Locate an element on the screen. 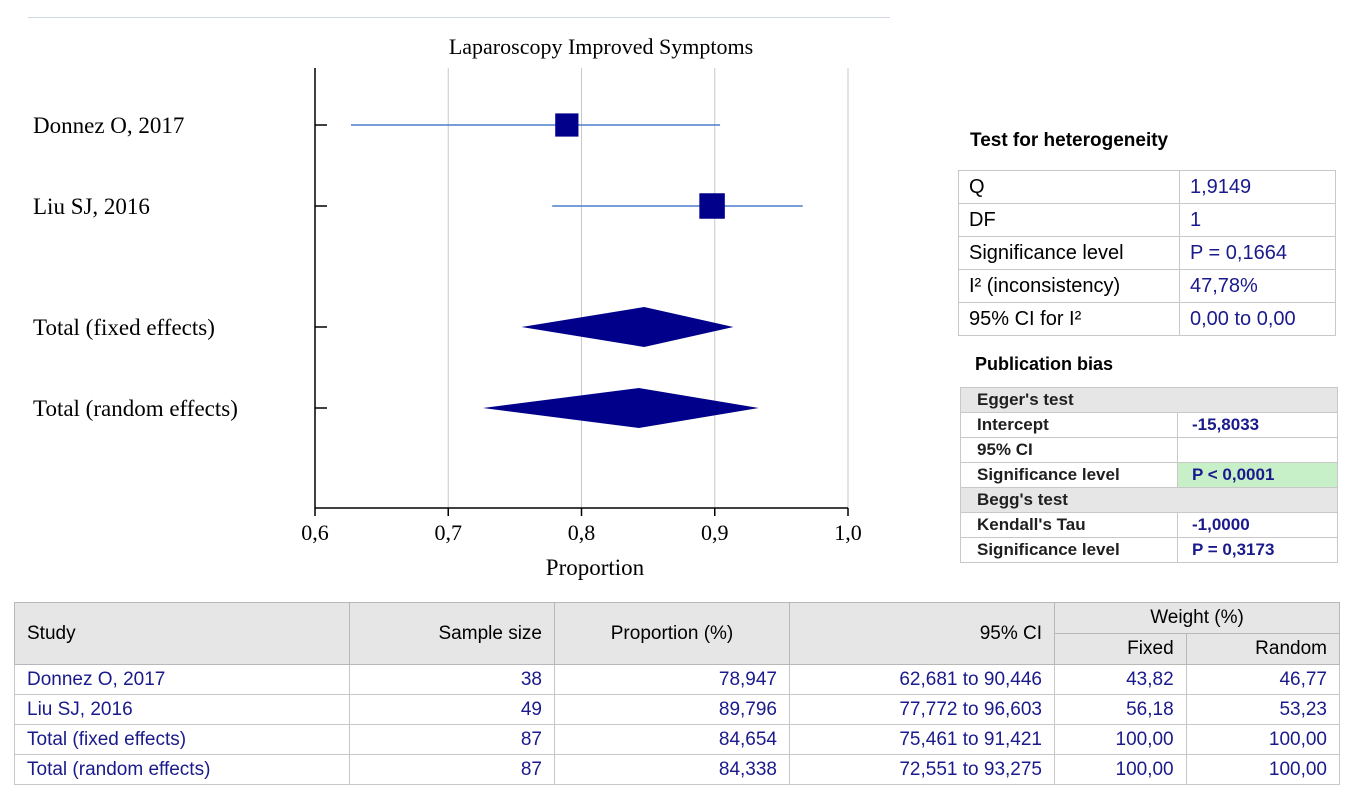 The image size is (1350, 799). begg-tau-label: Kendall's Tau is located at coordinates (1069, 525).